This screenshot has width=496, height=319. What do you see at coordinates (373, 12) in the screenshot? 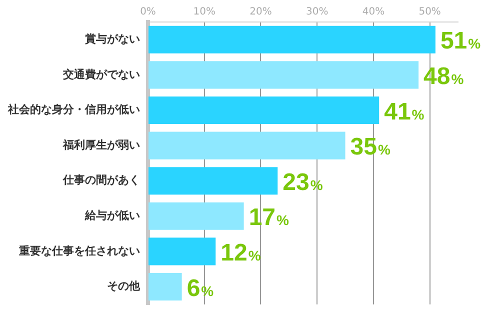
I see `x-tick-label: 40%` at bounding box center [373, 12].